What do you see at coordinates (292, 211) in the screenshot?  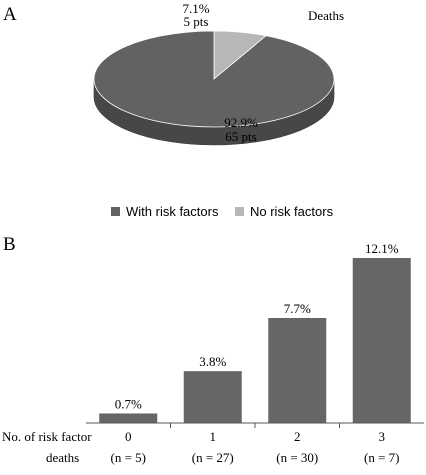 I see `legend-label-no-risk: No risk factors` at bounding box center [292, 211].